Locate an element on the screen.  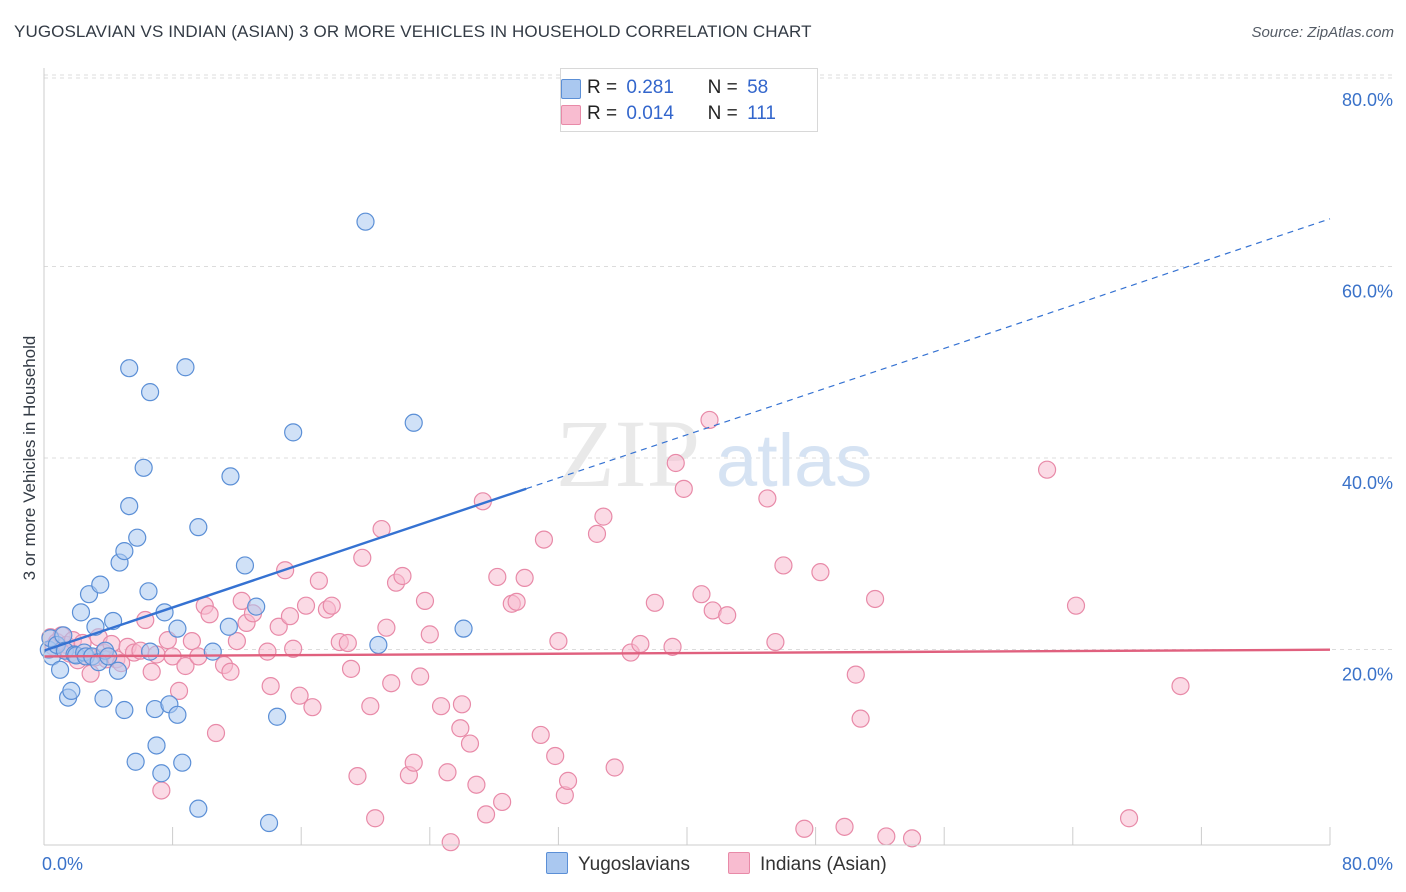
y-tick-label: 80.0% is located at coordinates (1367, 100).